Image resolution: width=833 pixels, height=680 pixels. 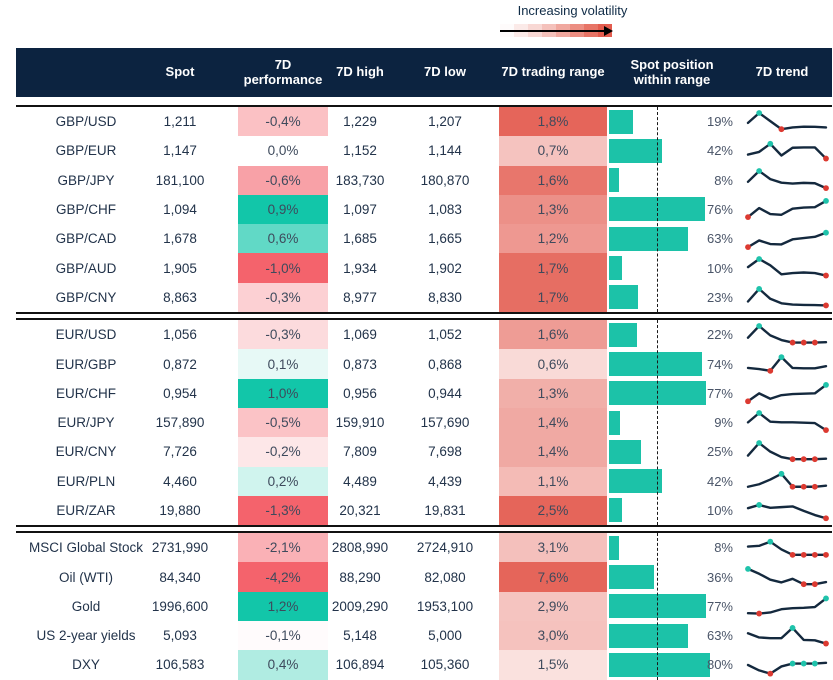 I want to click on spot-value: 7,726, so click(x=180, y=452).